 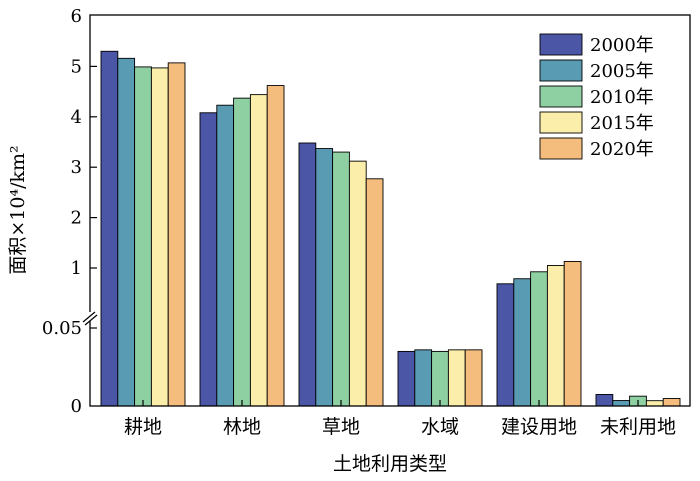 I want to click on y-tick-label: 2, so click(x=76, y=218).